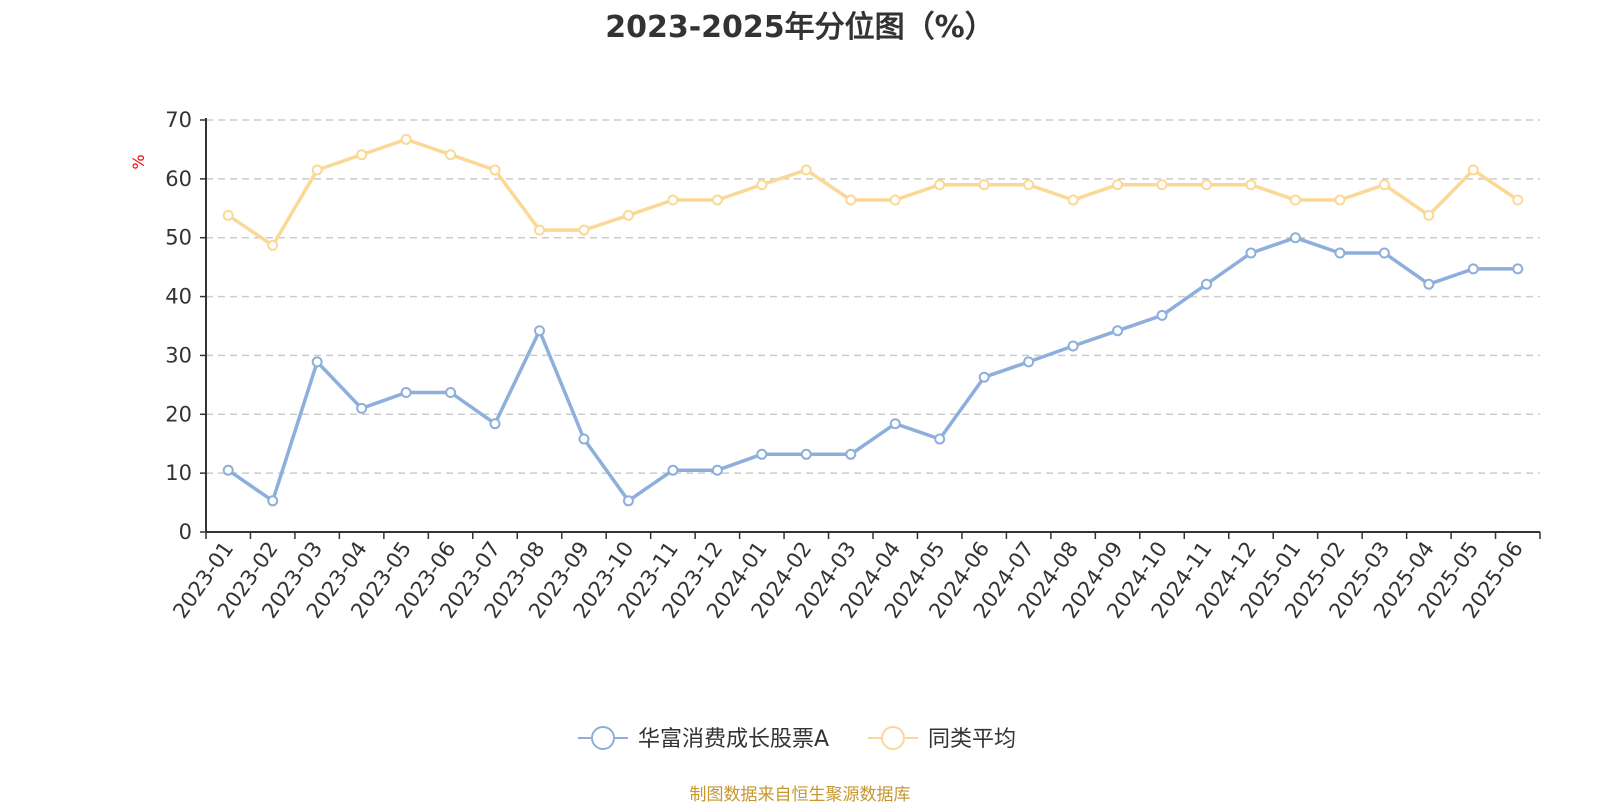  What do you see at coordinates (178, 238) in the screenshot?
I see `y-tick-label: 50` at bounding box center [178, 238].